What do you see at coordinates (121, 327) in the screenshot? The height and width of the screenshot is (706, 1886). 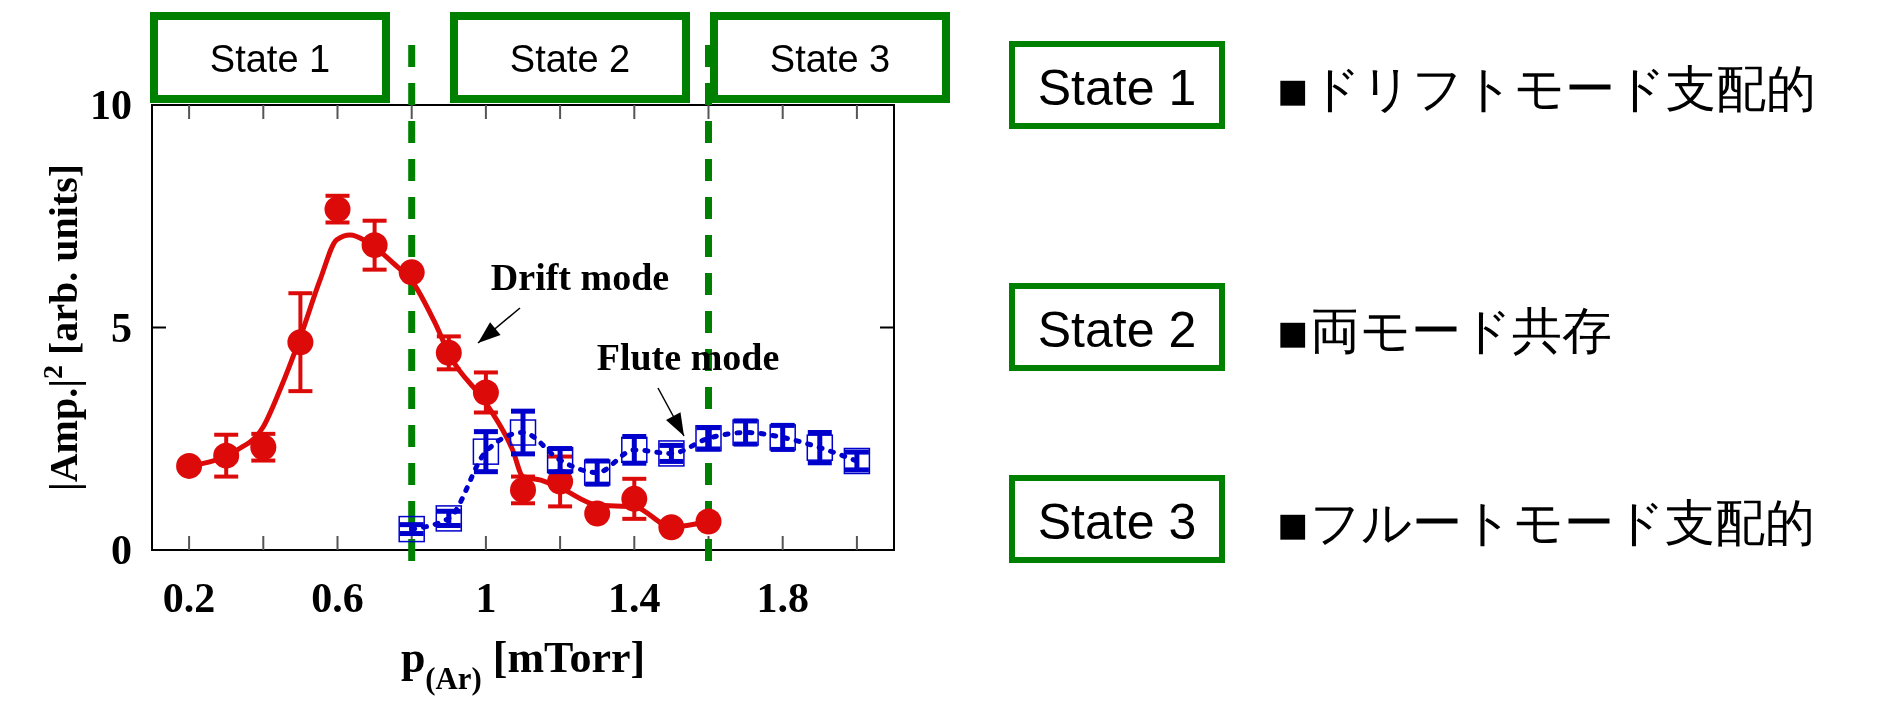 I see `y-tick-label: 5` at bounding box center [121, 327].